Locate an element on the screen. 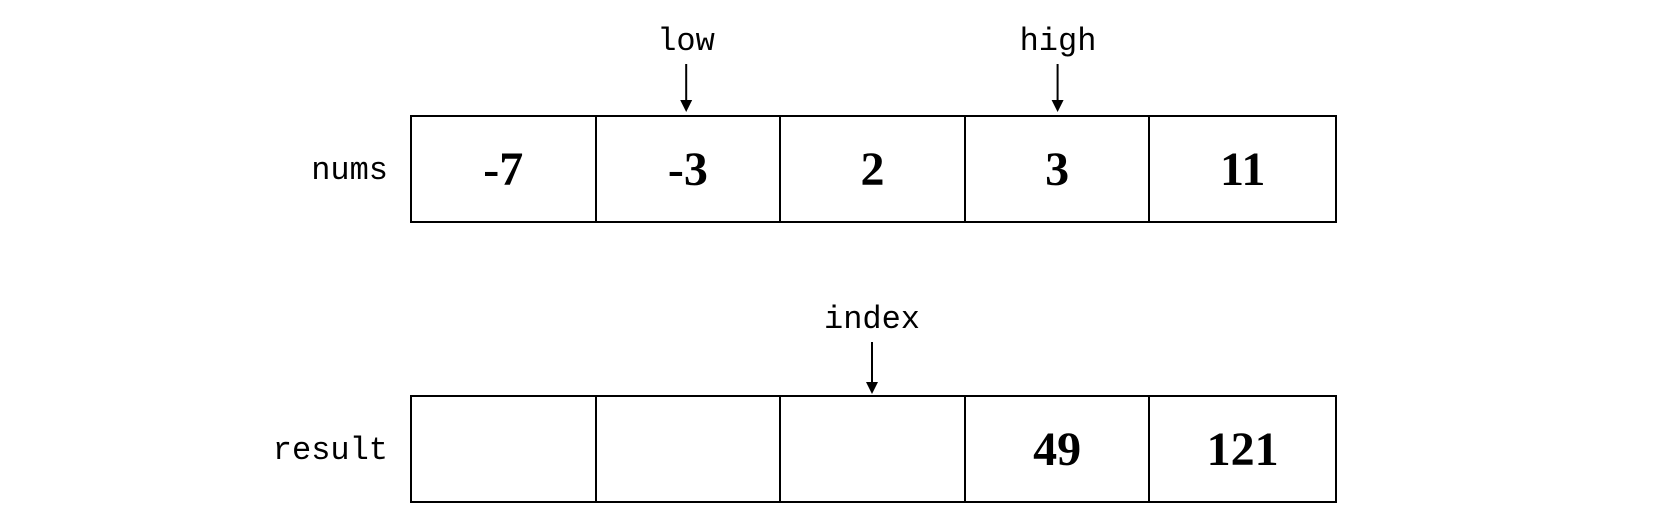 Image resolution: width=1656 pixels, height=528 pixels. low-arrow-icon is located at coordinates (685, 88).